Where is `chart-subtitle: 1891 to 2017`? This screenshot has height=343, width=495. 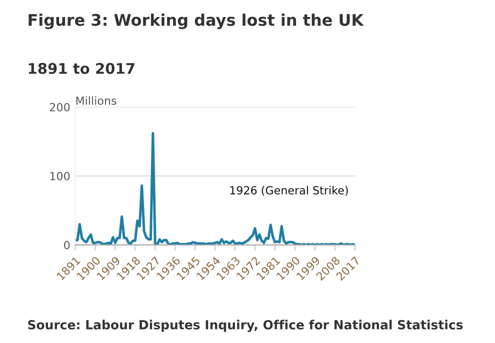 chart-subtitle: 1891 to 2017 is located at coordinates (81, 68).